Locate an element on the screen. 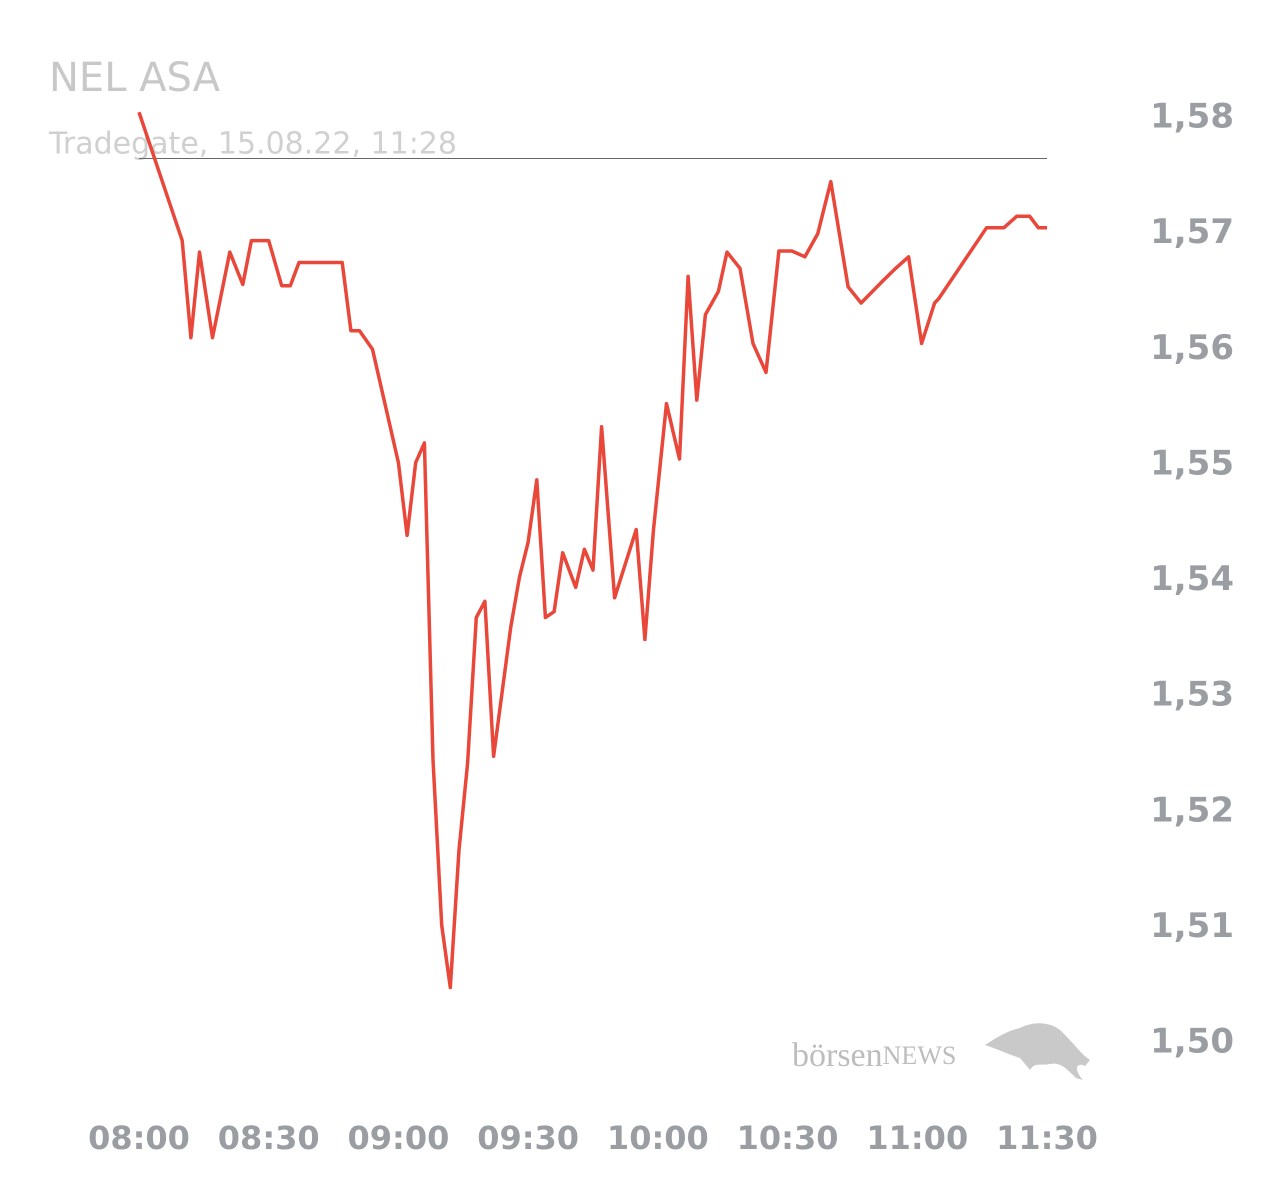 The width and height of the screenshot is (1284, 1201). y-tick-label: 1,55 is located at coordinates (1192, 463).